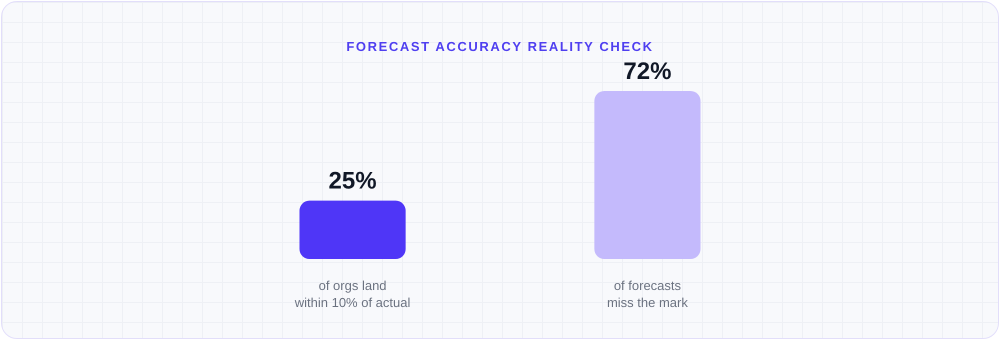  I want to click on data-label: 25%, so click(352, 181).